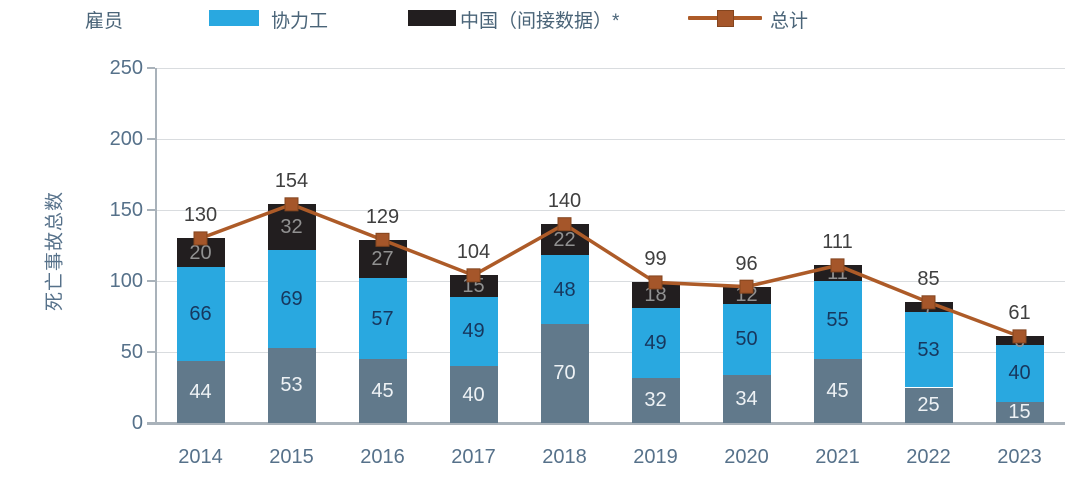  Describe the element at coordinates (300, 21) in the screenshot. I see `legend-item-contractor-label: 协力工` at that location.